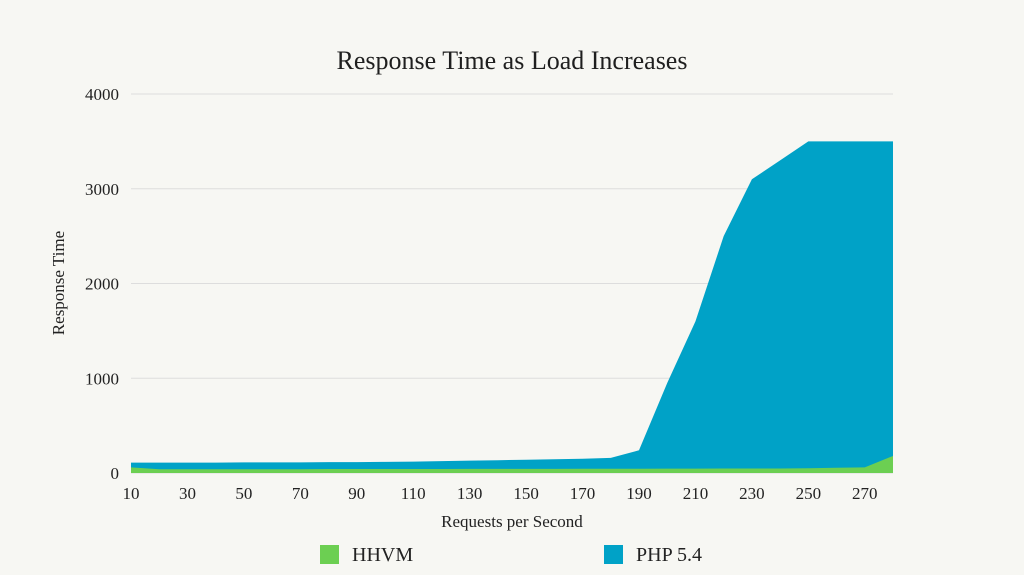 This screenshot has width=1024, height=575. I want to click on x-axis-label: Requests per Second, so click(512, 521).